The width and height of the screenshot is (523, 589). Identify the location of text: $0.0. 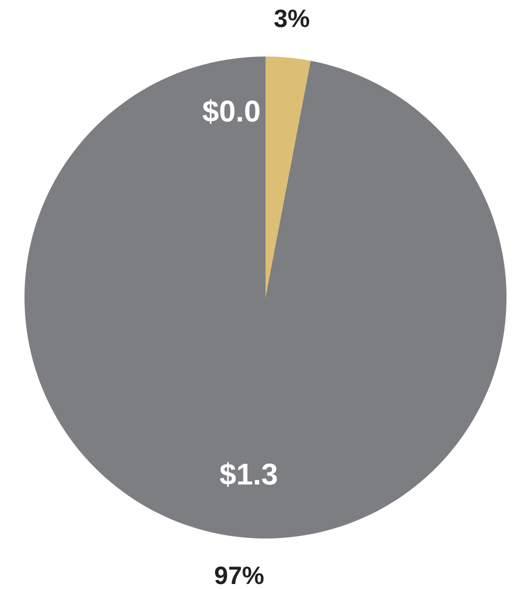
(231, 111).